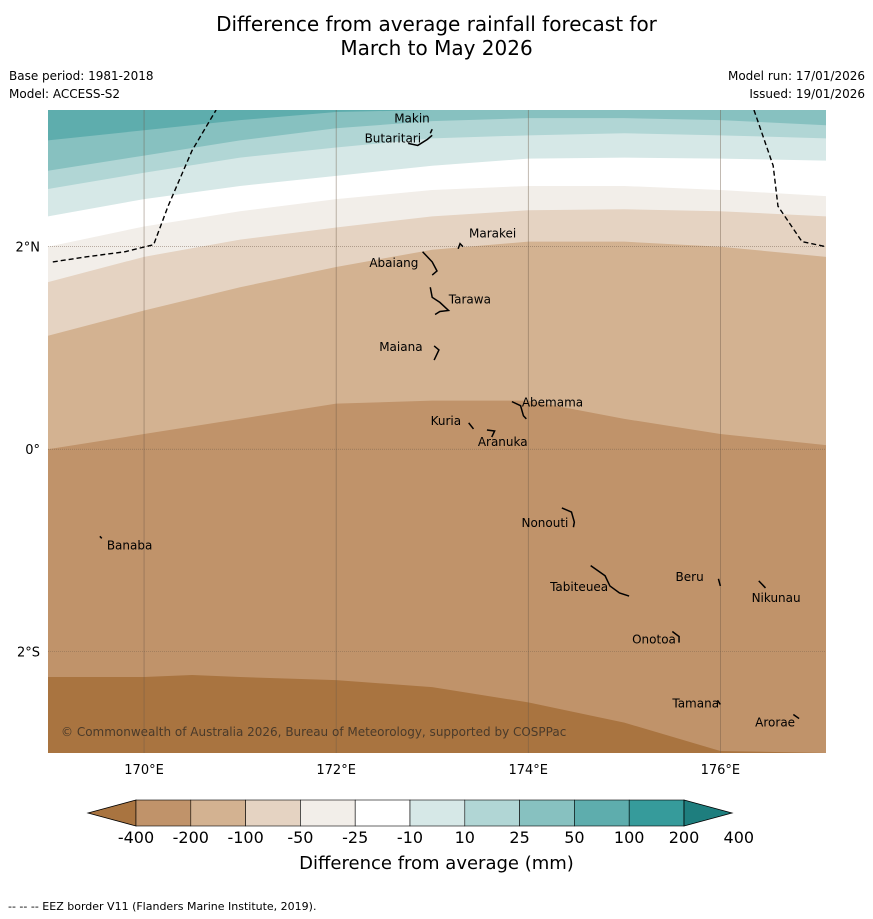  I want to click on colorbar-label: -50, so click(300, 837).